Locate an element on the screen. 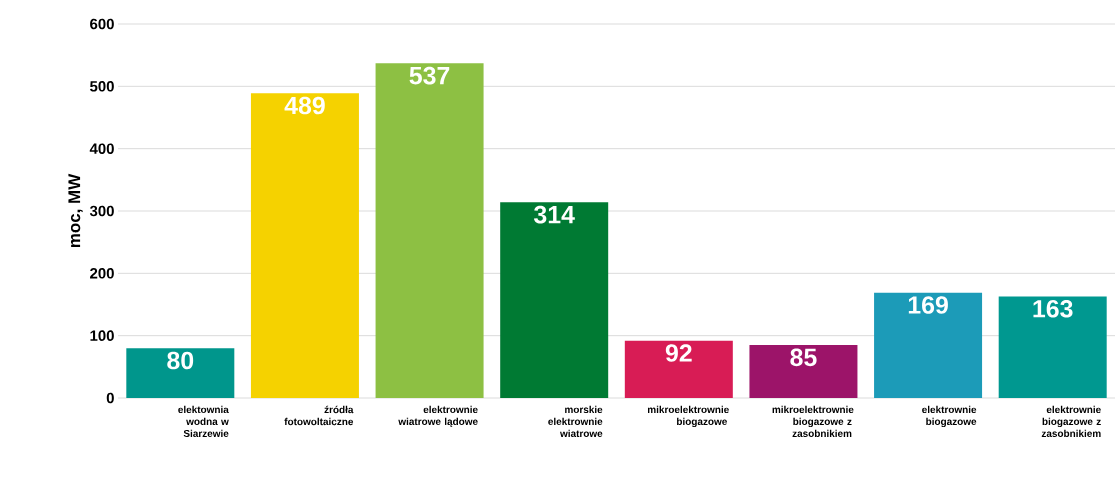  y-tick-label: 500 is located at coordinates (102, 86).